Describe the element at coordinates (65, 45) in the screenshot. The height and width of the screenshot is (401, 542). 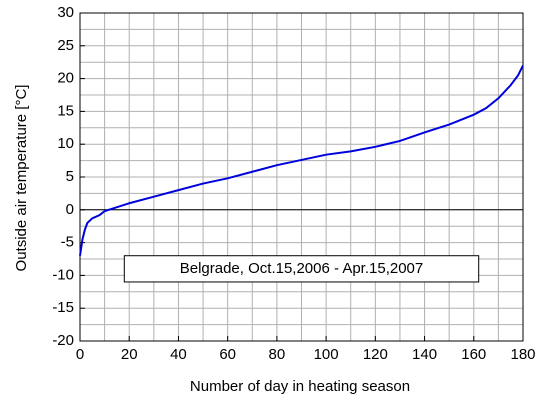
I see `y-tick-label: 25` at that location.